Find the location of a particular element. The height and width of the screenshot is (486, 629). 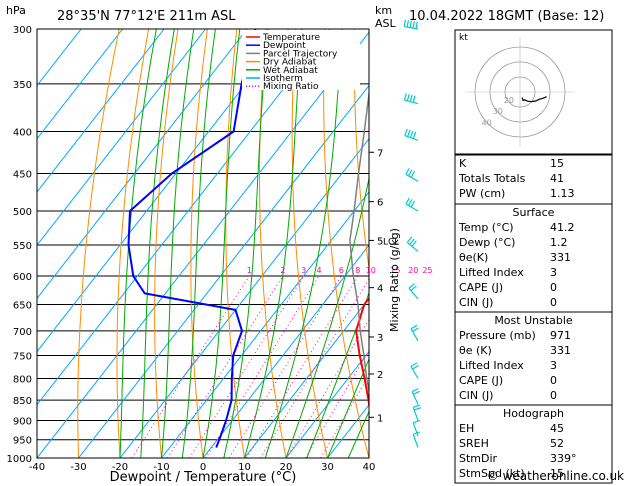

location-title: 28°35'N 77°12'E 211m ASL is located at coordinates (146, 16).